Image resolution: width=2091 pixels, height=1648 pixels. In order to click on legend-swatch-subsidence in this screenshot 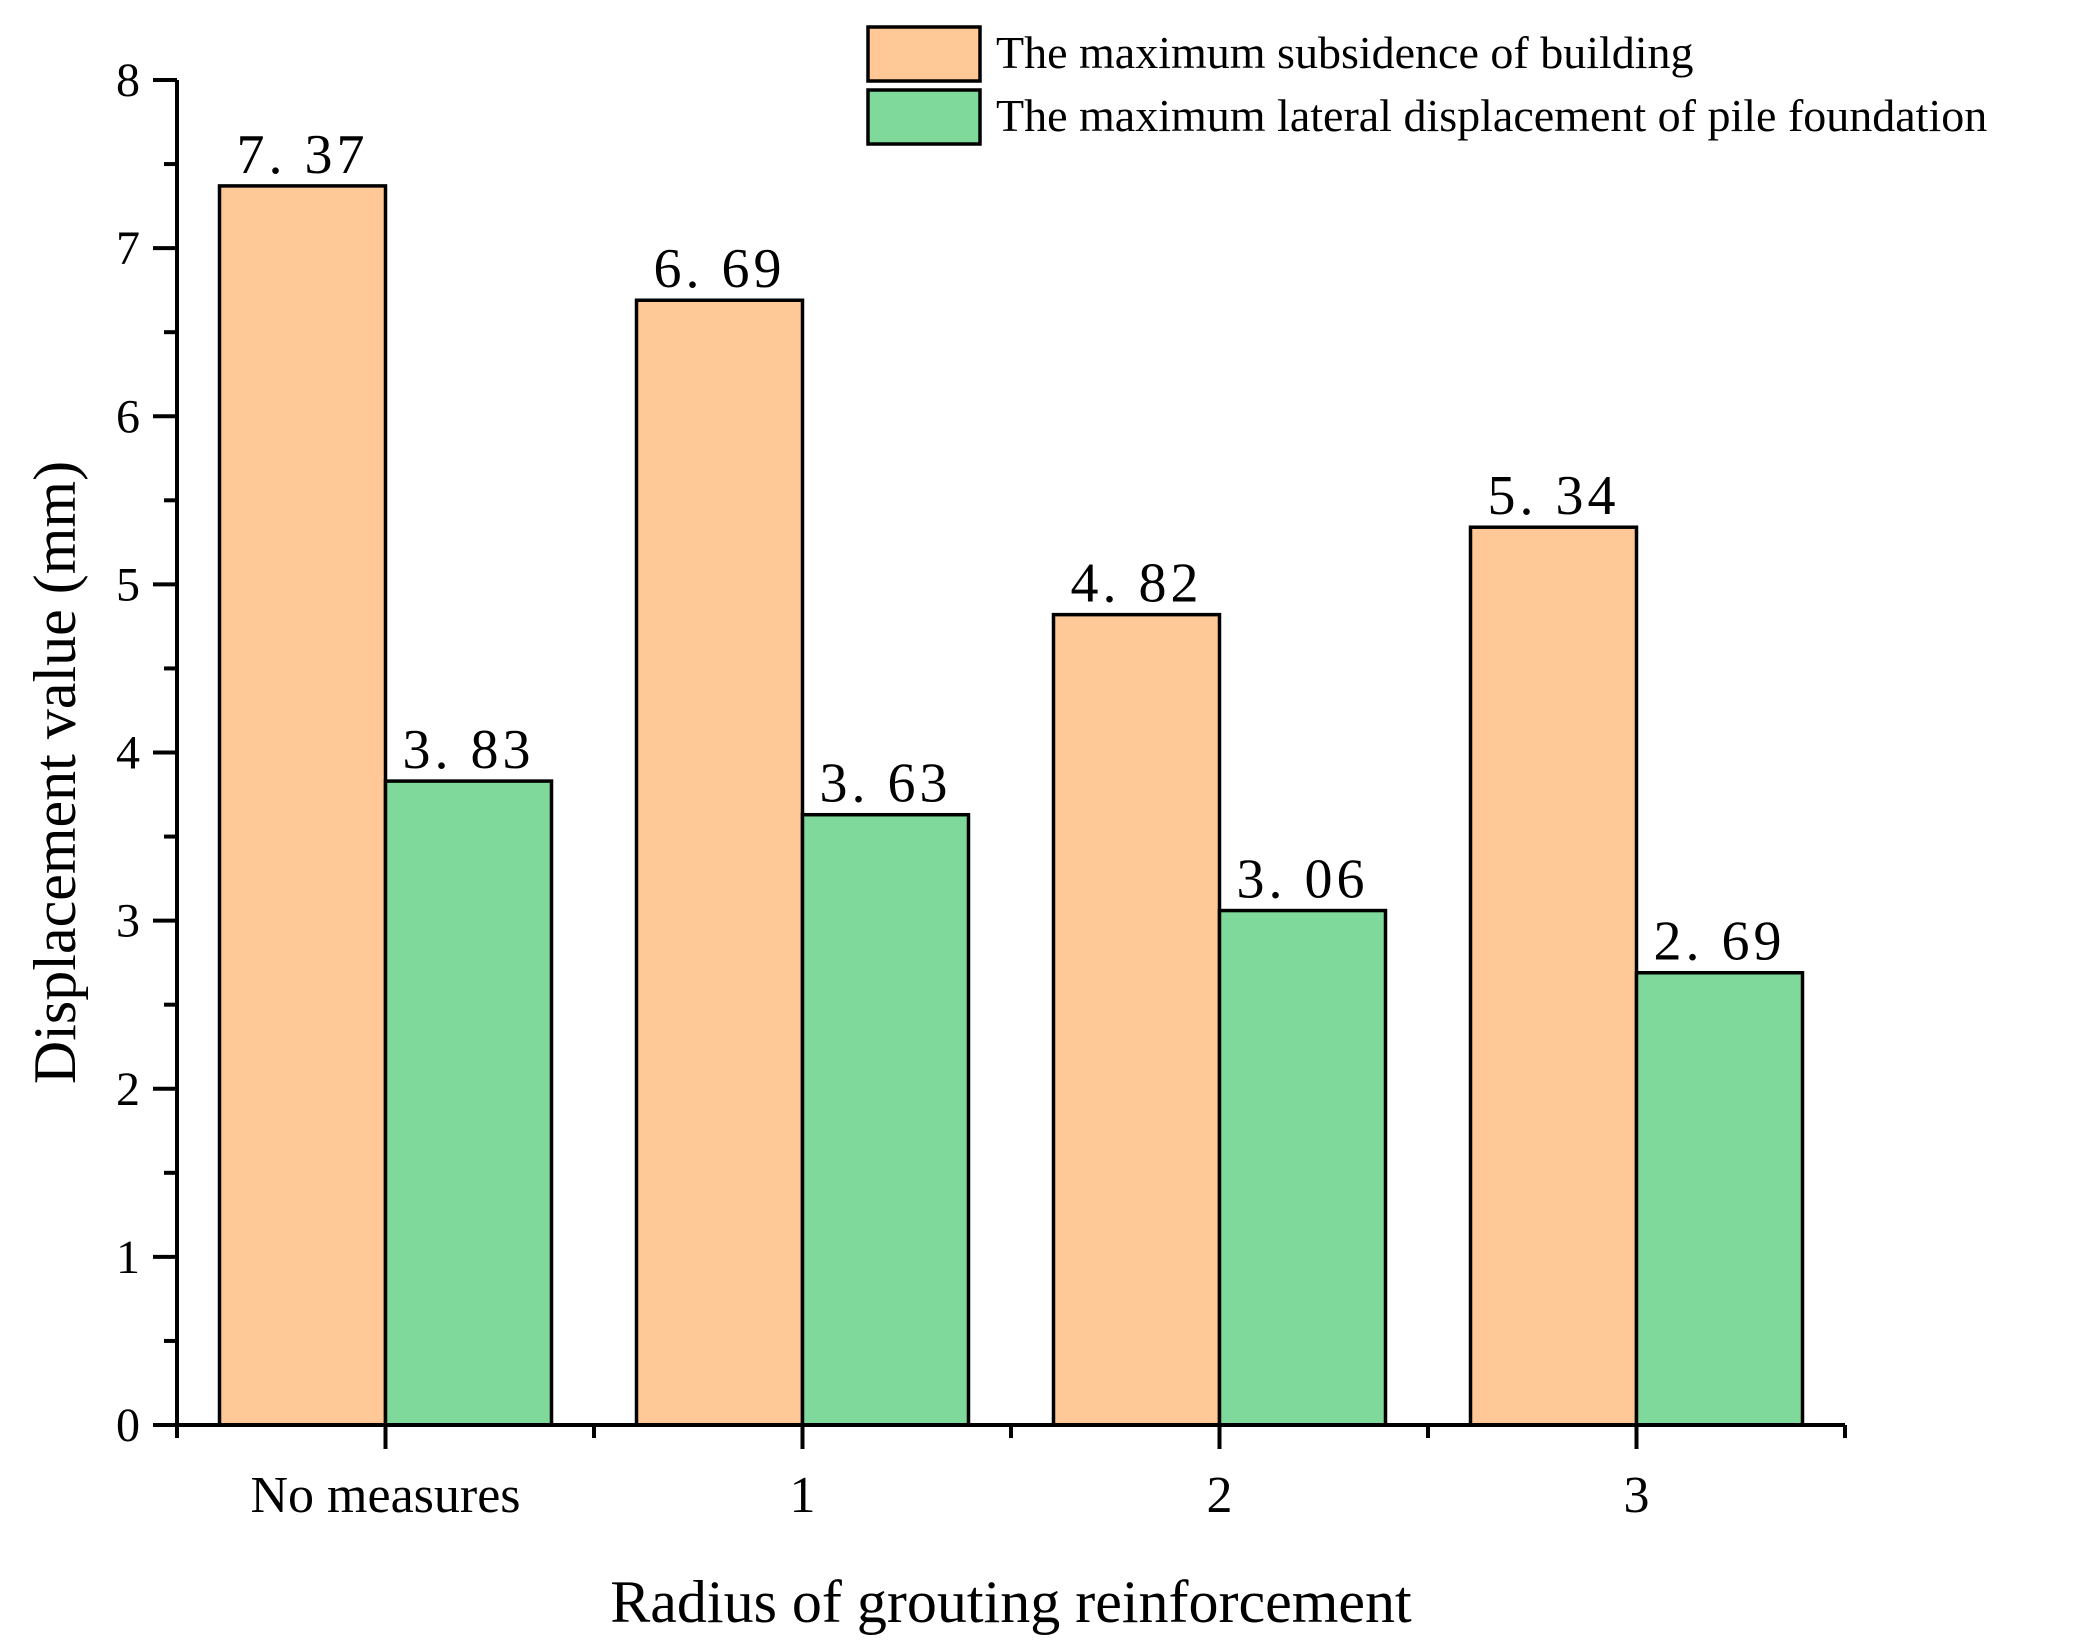, I will do `click(924, 54)`.